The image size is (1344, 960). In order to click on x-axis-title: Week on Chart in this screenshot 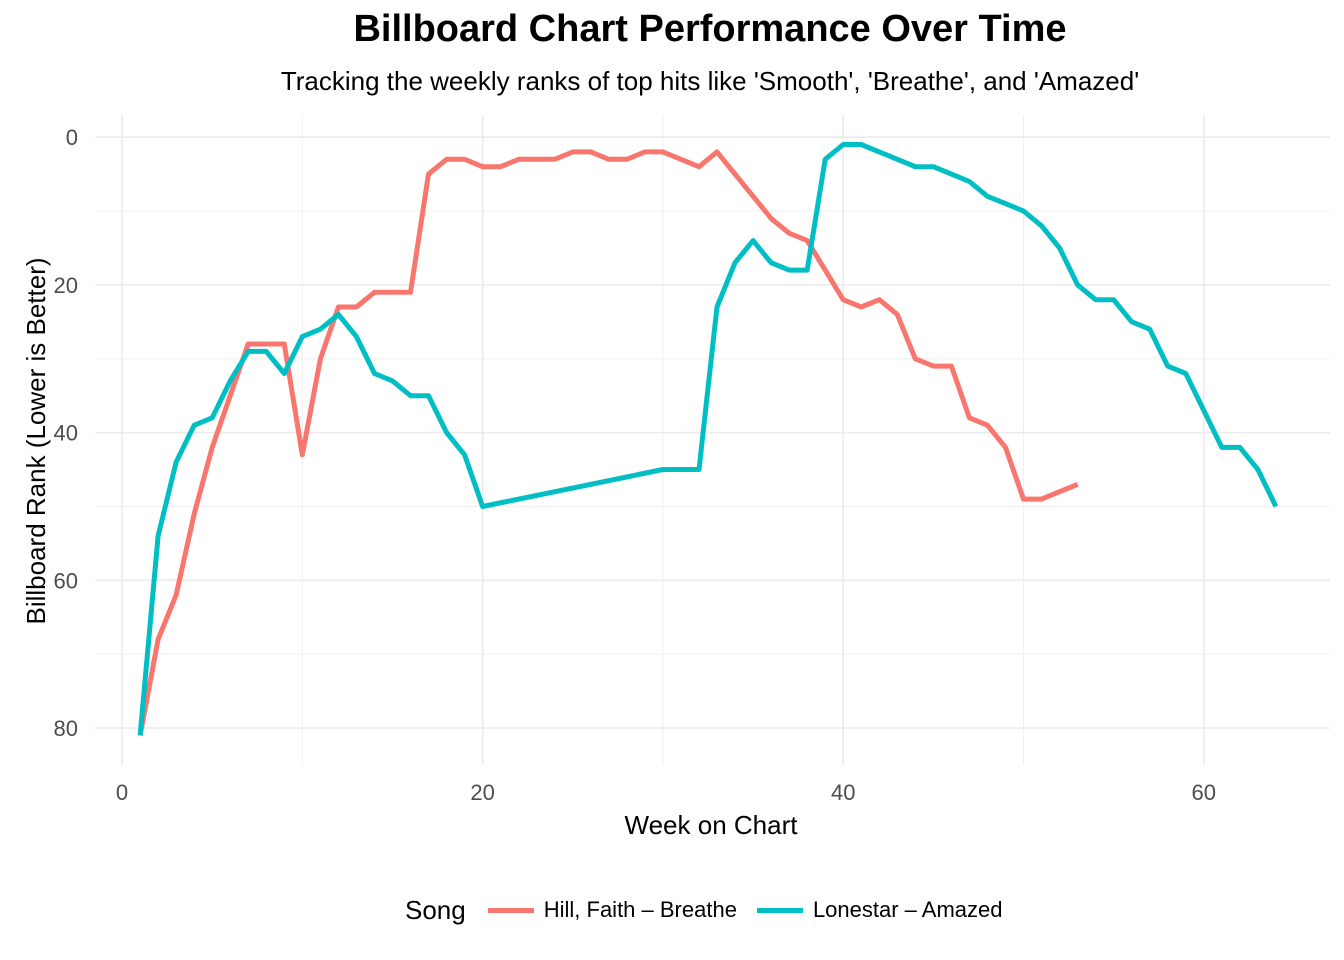, I will do `click(712, 825)`.